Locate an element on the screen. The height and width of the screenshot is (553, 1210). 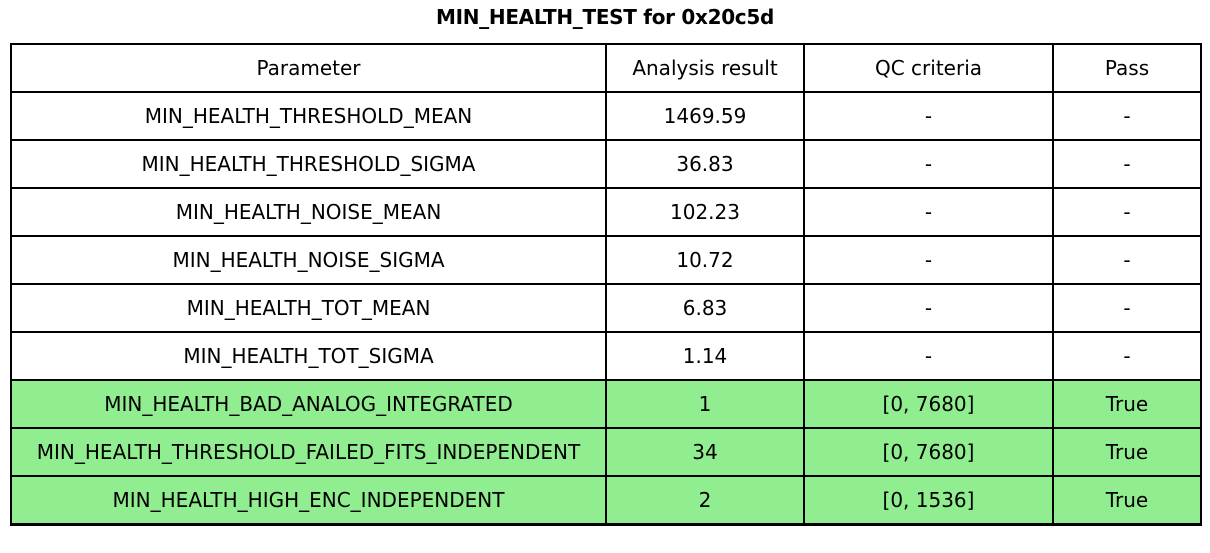
table-row: MIN_HEALTH_NOISE_MEAN 102.23 - - is located at coordinates (606, 212).